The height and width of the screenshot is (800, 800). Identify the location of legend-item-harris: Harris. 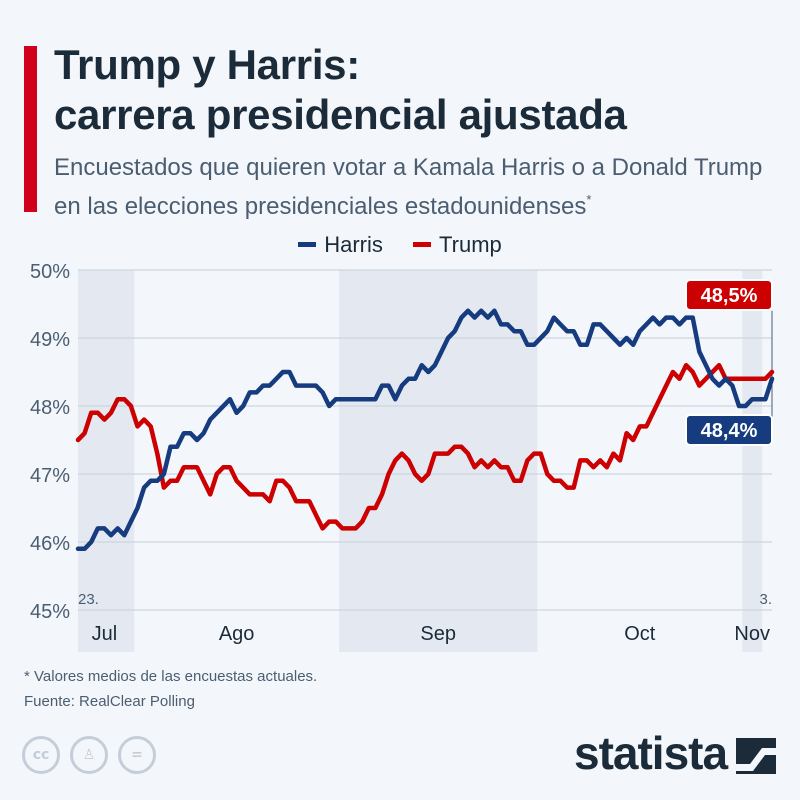
(340, 245).